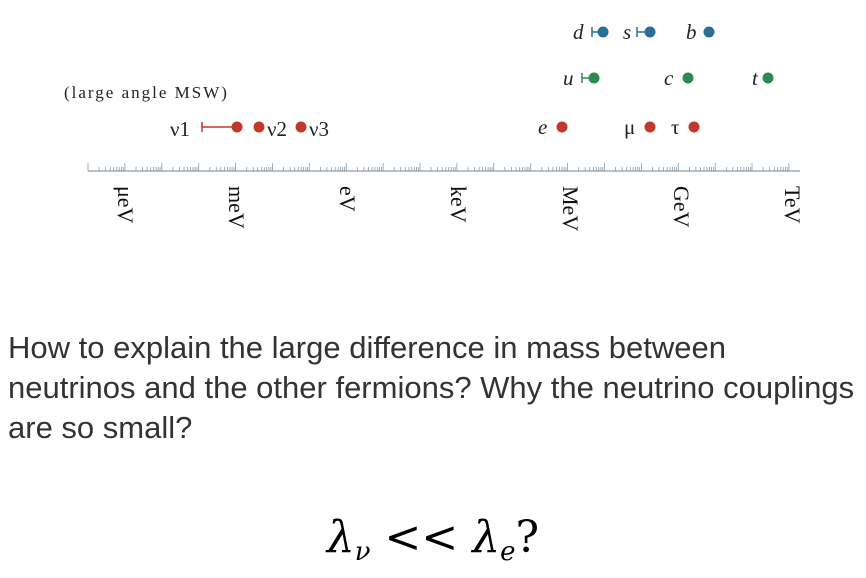 The image size is (866, 578). I want to click on axis-minor-ticks, so click(438, 167).